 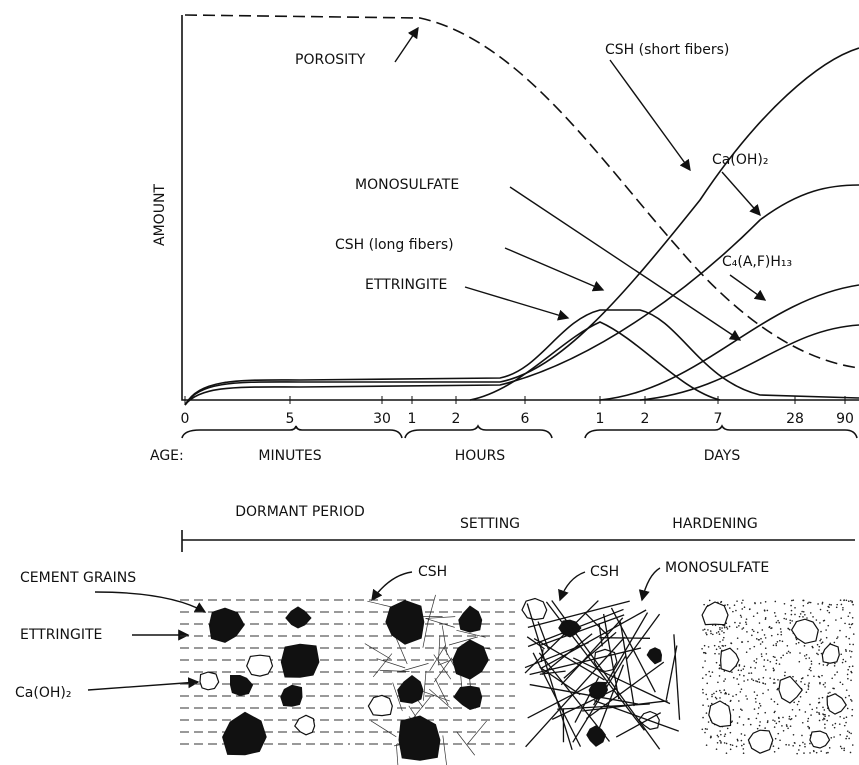 I want to click on ettringite-curve, so click(x=521, y=357).